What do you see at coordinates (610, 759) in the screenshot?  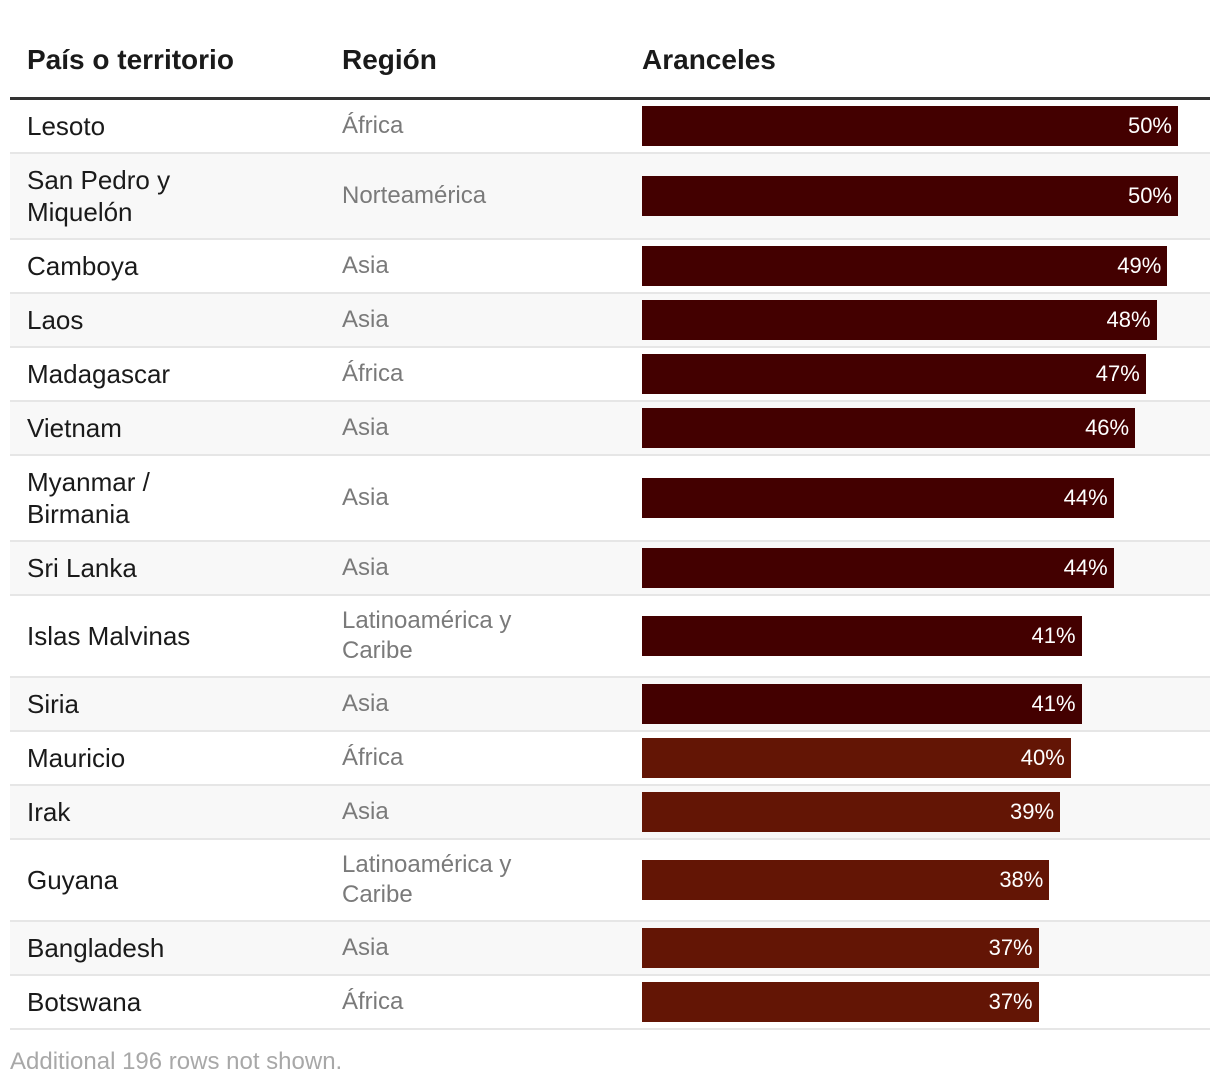 I see `table-row: Mauricio África 40%` at bounding box center [610, 759].